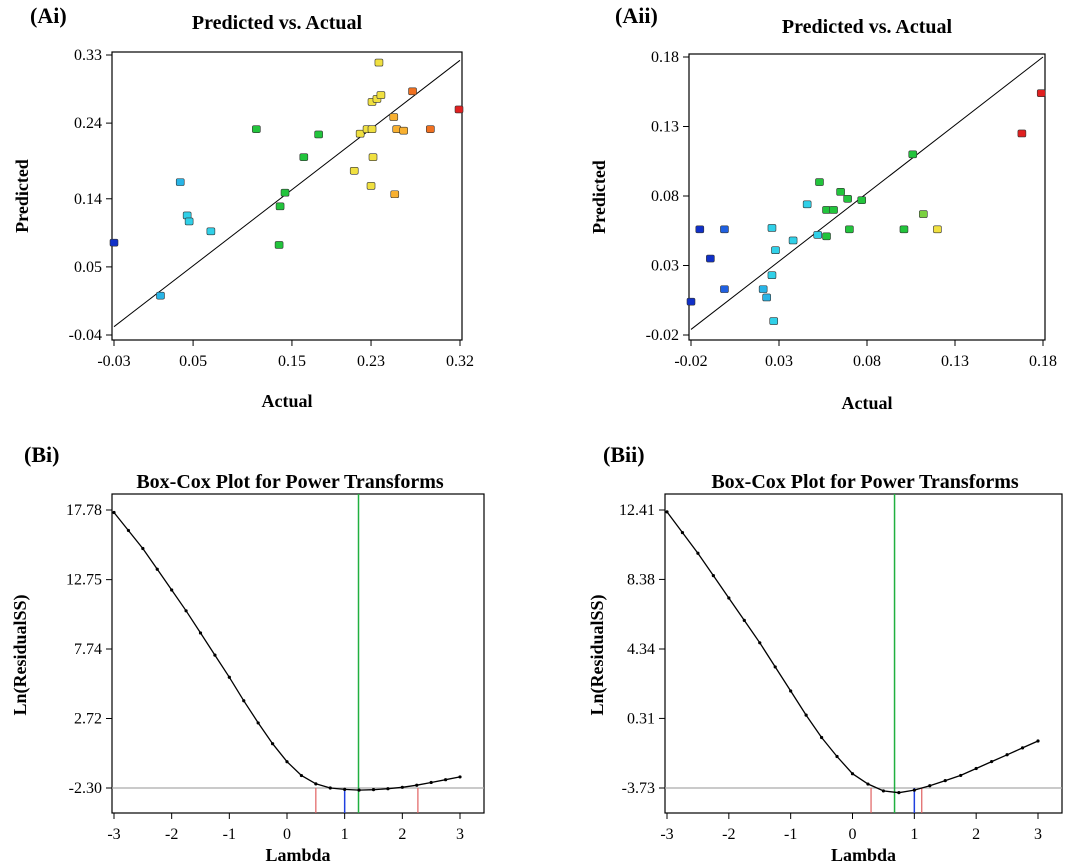 This screenshot has height=865, width=1065. Describe the element at coordinates (641, 579) in the screenshot. I see `y-tick-label: 8.38` at that location.